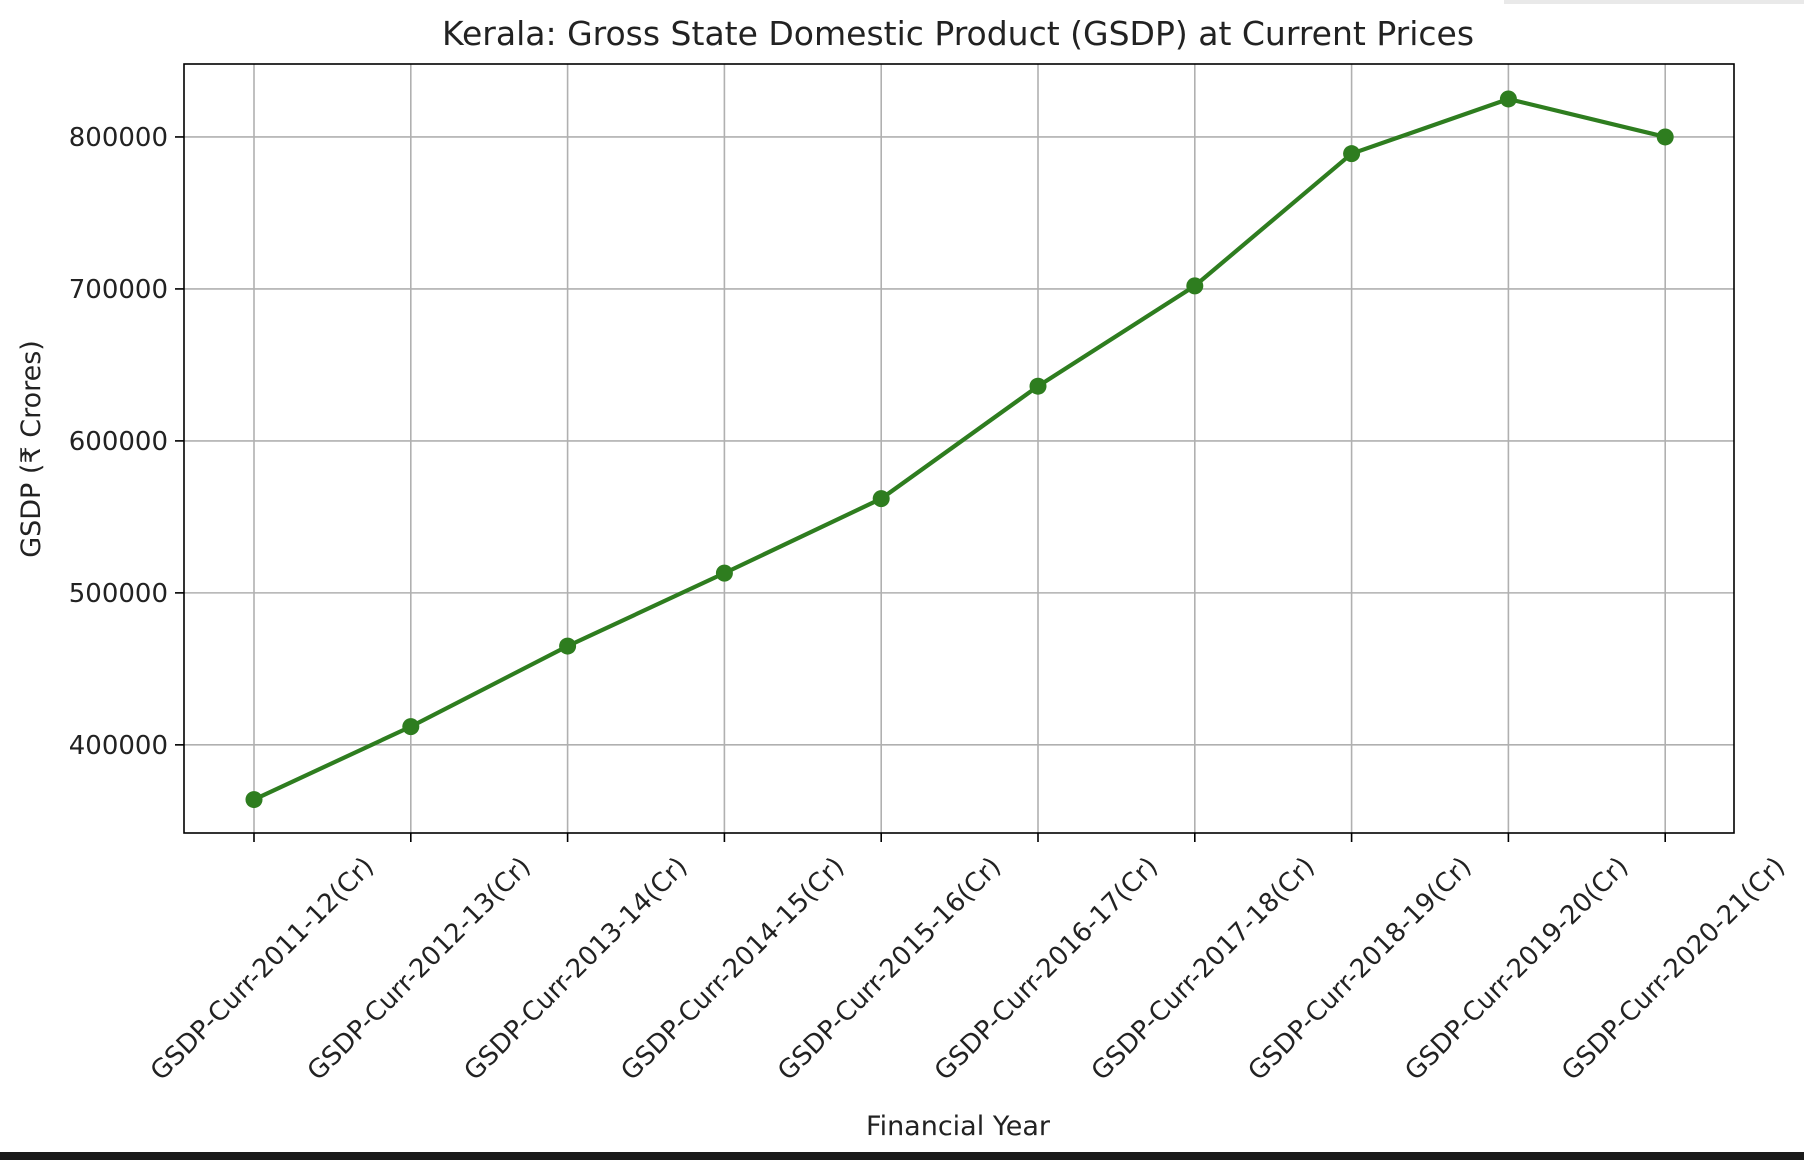 The height and width of the screenshot is (1164, 1804). What do you see at coordinates (31, 449) in the screenshot?
I see `y-axis-label: GSDP (₹ Crores)` at bounding box center [31, 449].